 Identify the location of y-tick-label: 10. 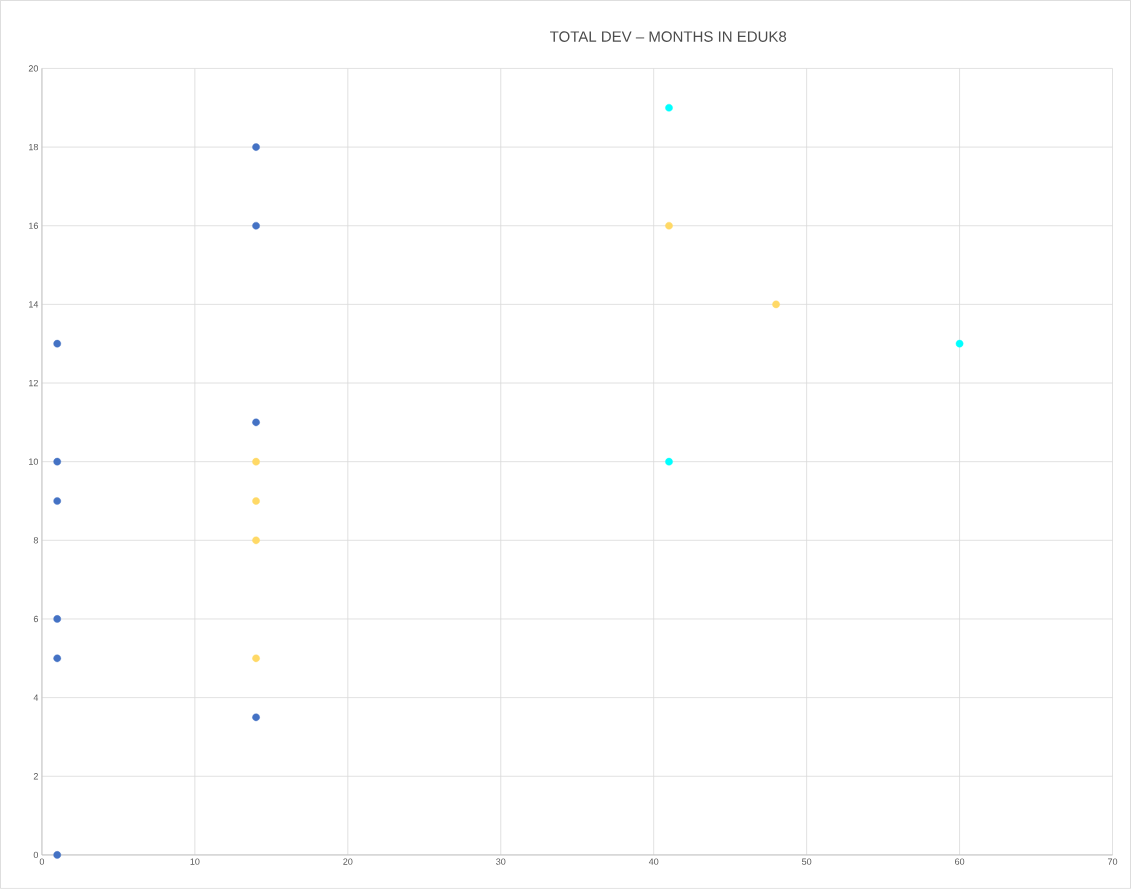
(34, 461).